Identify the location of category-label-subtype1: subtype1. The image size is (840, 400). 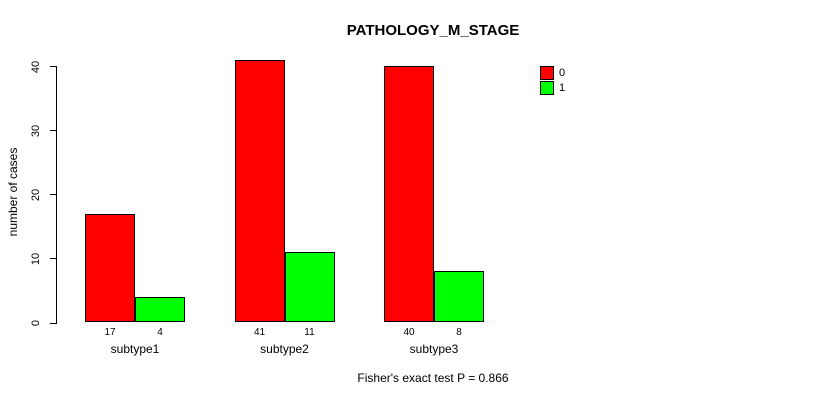
(135, 349).